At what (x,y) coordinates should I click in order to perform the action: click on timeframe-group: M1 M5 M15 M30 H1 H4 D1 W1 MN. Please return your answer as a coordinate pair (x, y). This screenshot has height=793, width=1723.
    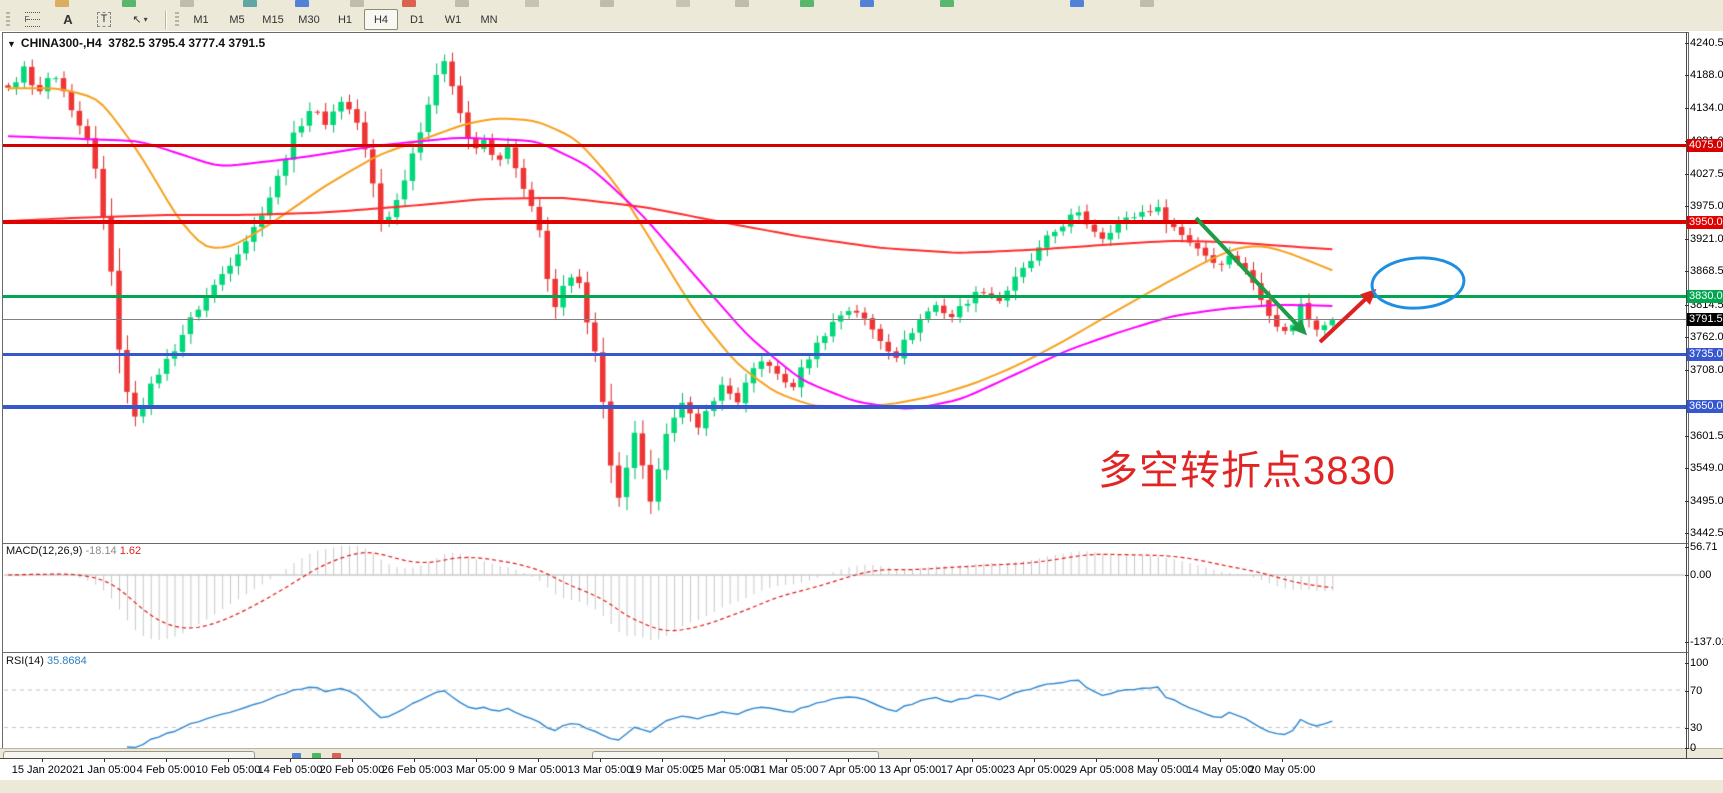
    Looking at the image, I should click on (340, 19).